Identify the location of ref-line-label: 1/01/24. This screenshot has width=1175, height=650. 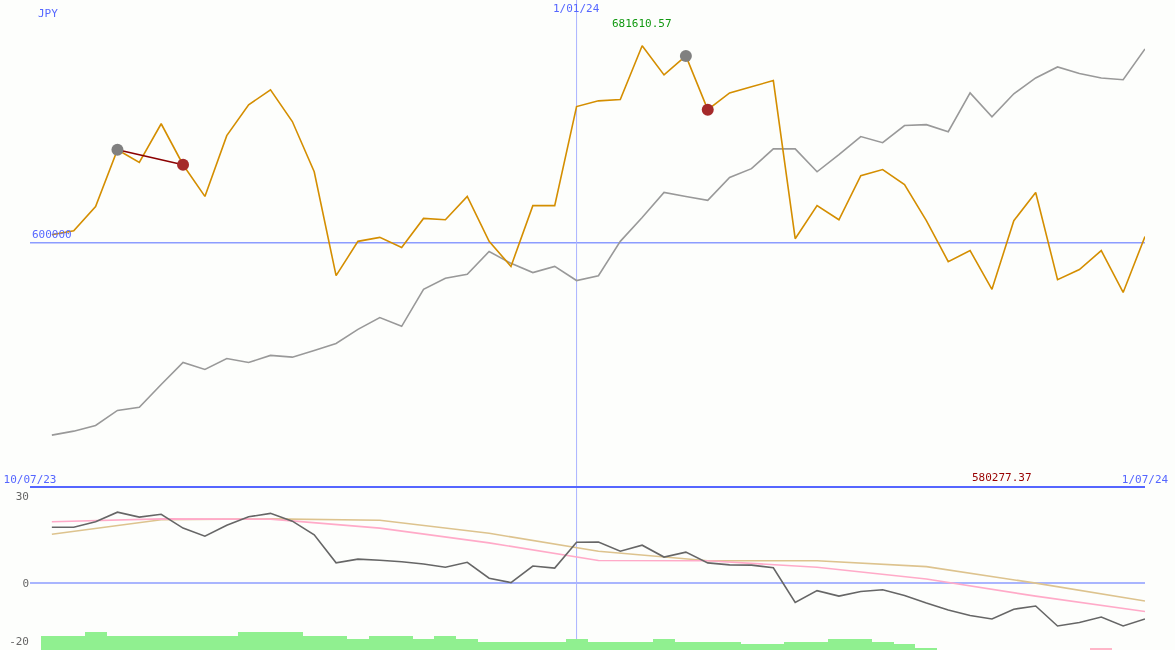
(576, 8).